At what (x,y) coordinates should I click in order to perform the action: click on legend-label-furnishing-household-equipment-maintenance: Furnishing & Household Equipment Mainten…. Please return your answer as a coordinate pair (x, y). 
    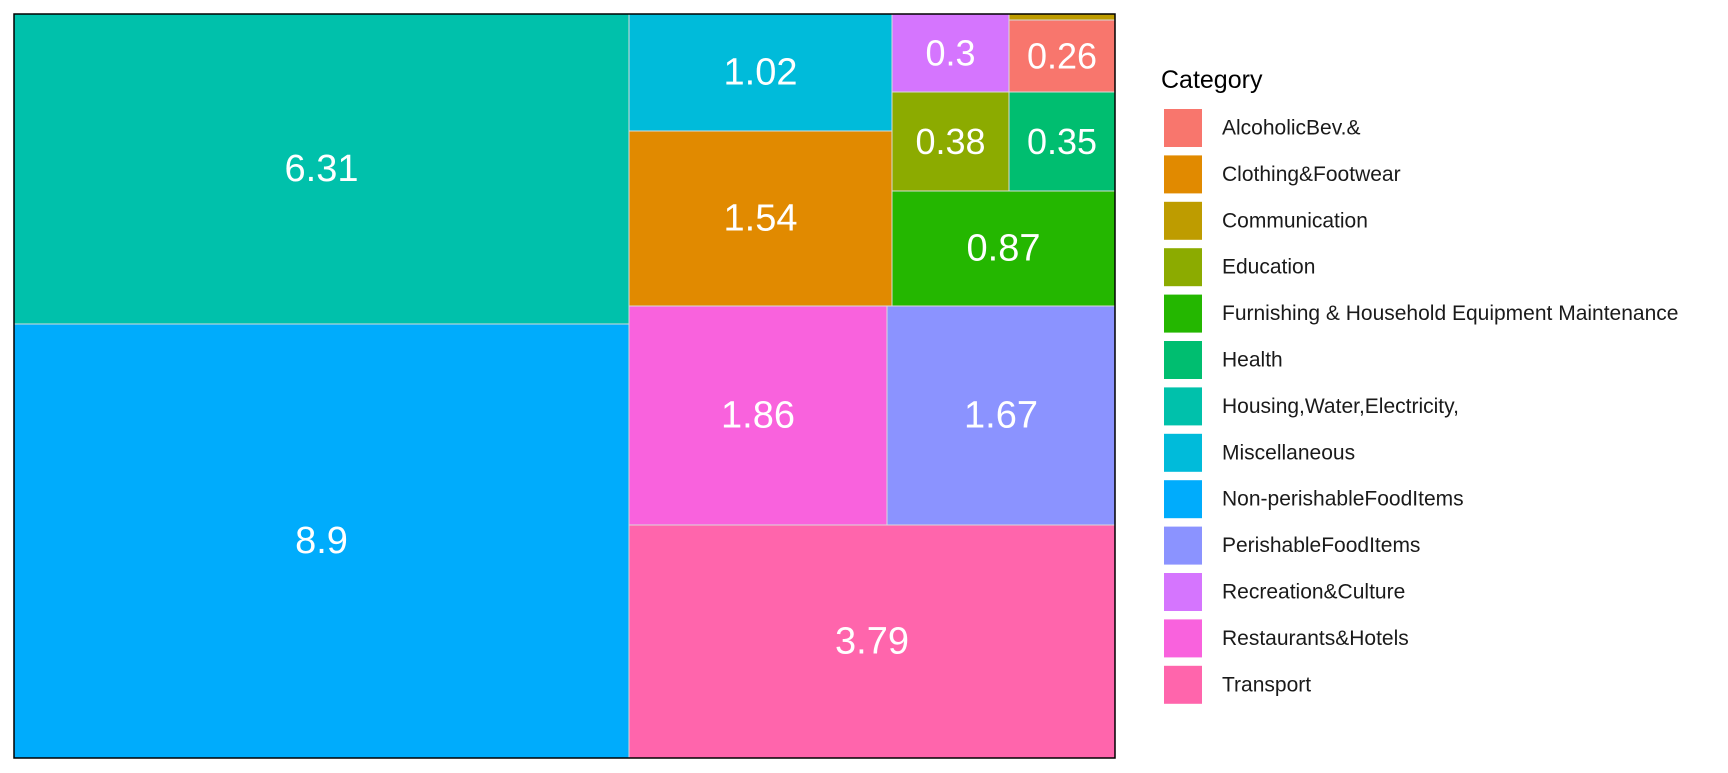
    Looking at the image, I should click on (1450, 313).